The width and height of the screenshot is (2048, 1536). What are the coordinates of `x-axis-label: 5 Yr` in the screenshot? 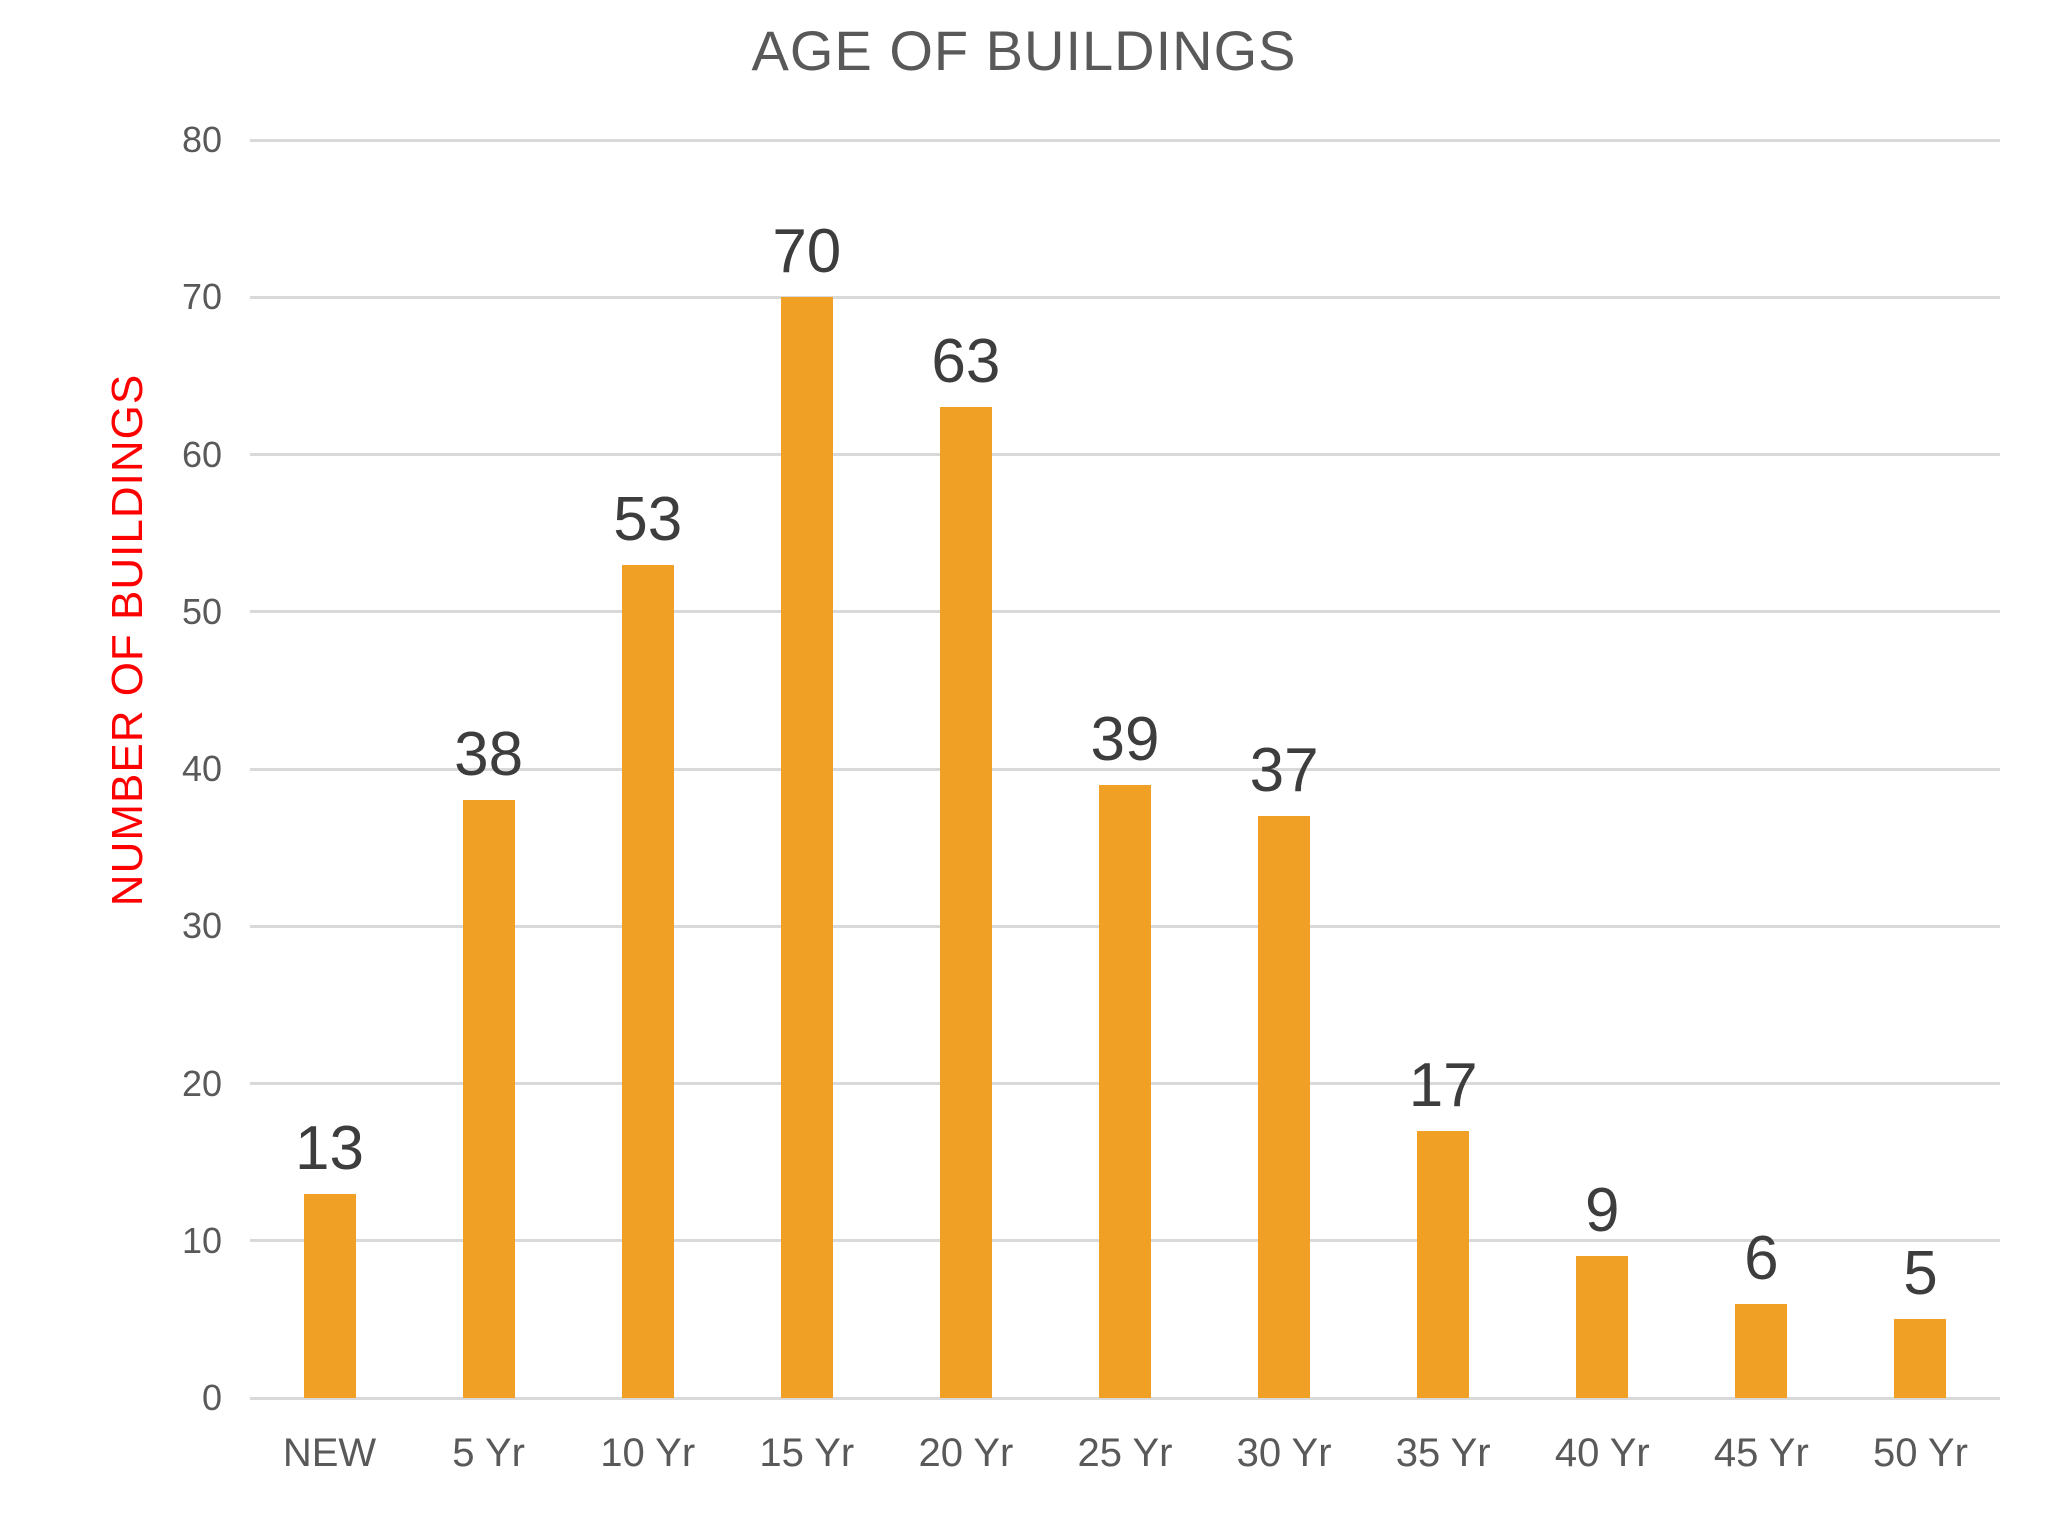 It's located at (488, 1453).